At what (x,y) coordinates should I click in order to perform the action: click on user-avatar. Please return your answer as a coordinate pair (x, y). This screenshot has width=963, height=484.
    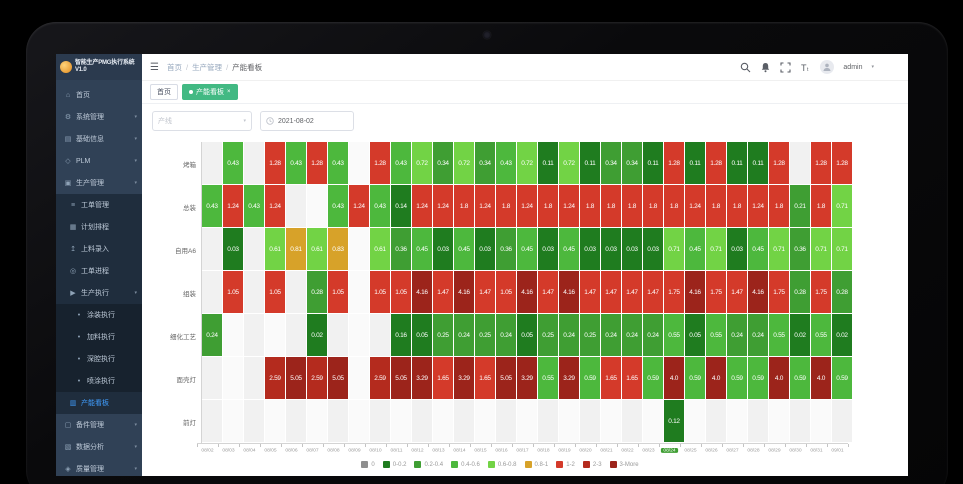
    Looking at the image, I should click on (827, 67).